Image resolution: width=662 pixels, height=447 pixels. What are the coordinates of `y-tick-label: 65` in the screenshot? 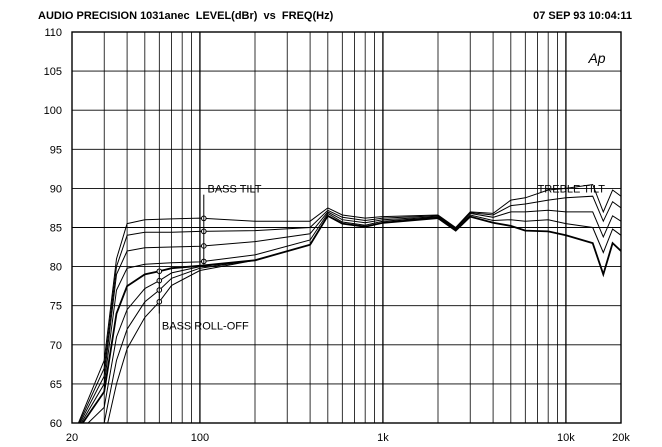 It's located at (56, 385).